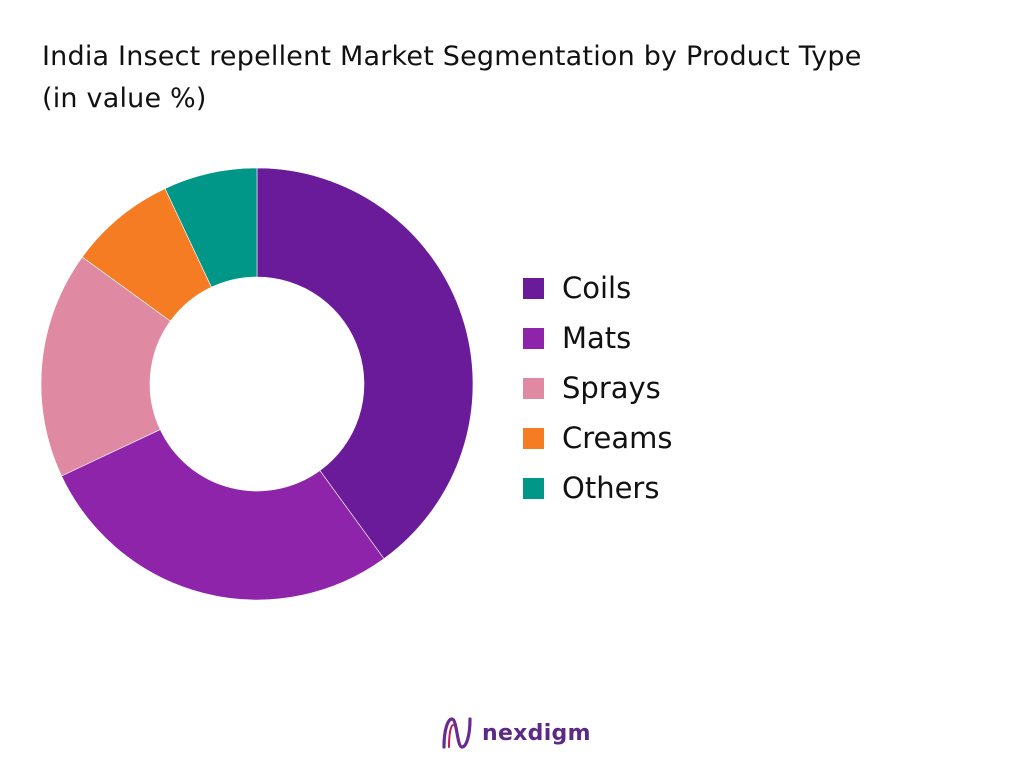  I want to click on legend-label-creams: Creams, so click(617, 438).